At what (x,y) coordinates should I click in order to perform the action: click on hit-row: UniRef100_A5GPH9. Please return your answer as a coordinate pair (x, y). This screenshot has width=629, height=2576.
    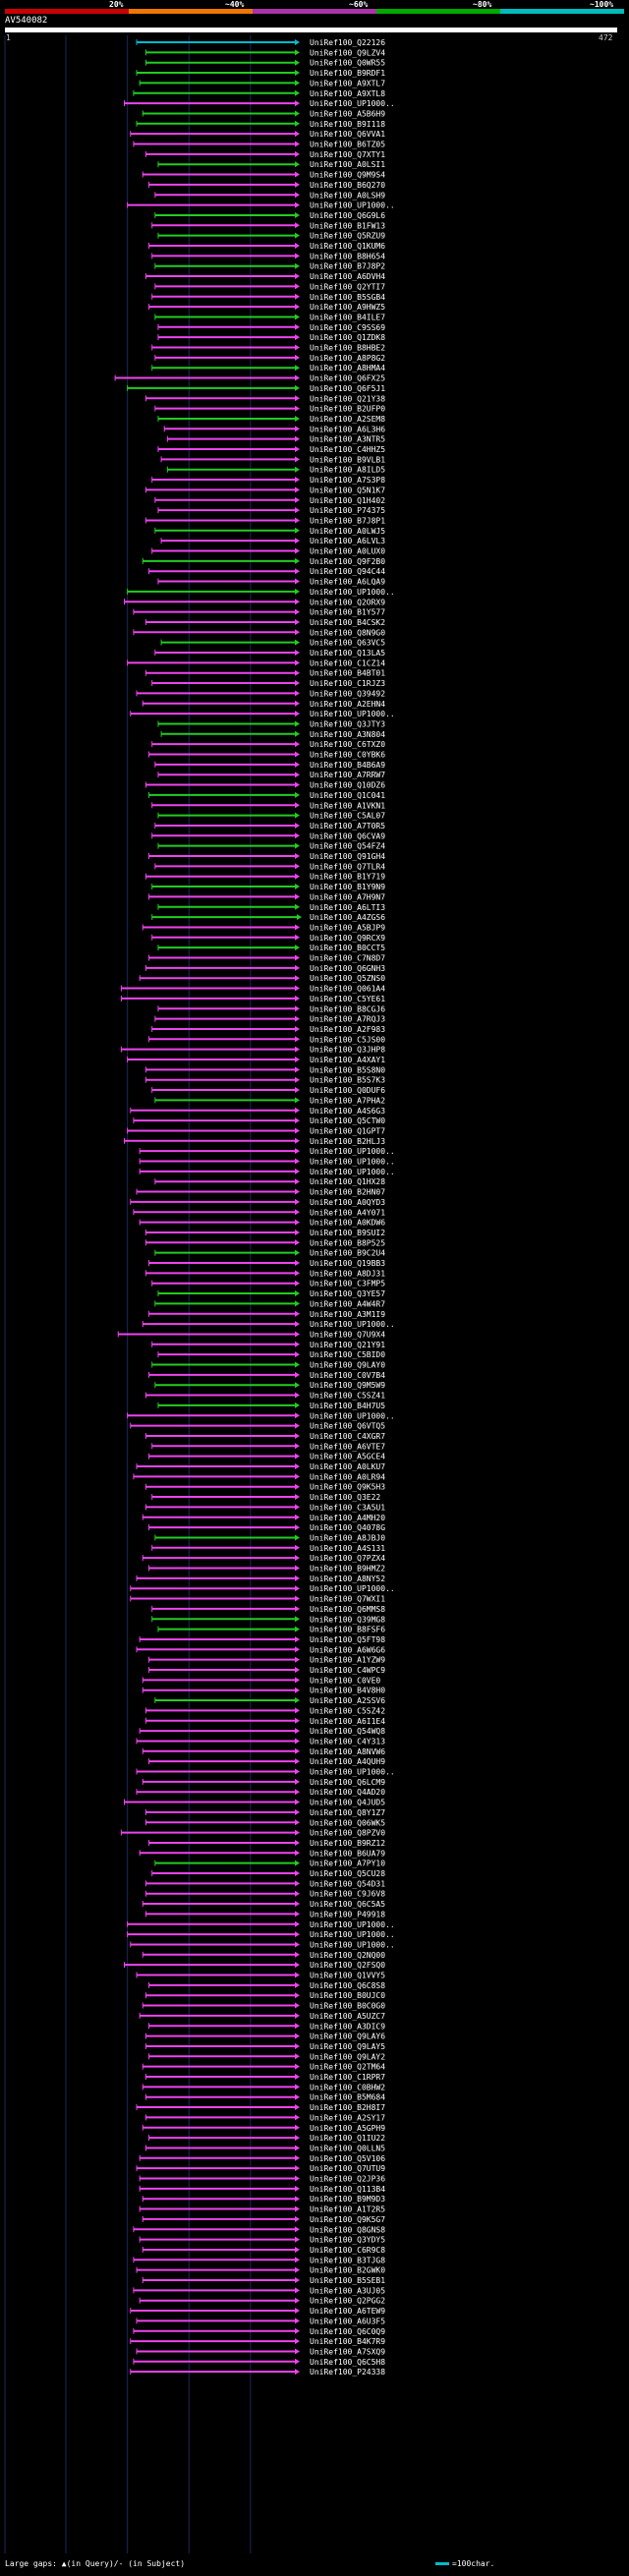
    Looking at the image, I should click on (263, 2128).